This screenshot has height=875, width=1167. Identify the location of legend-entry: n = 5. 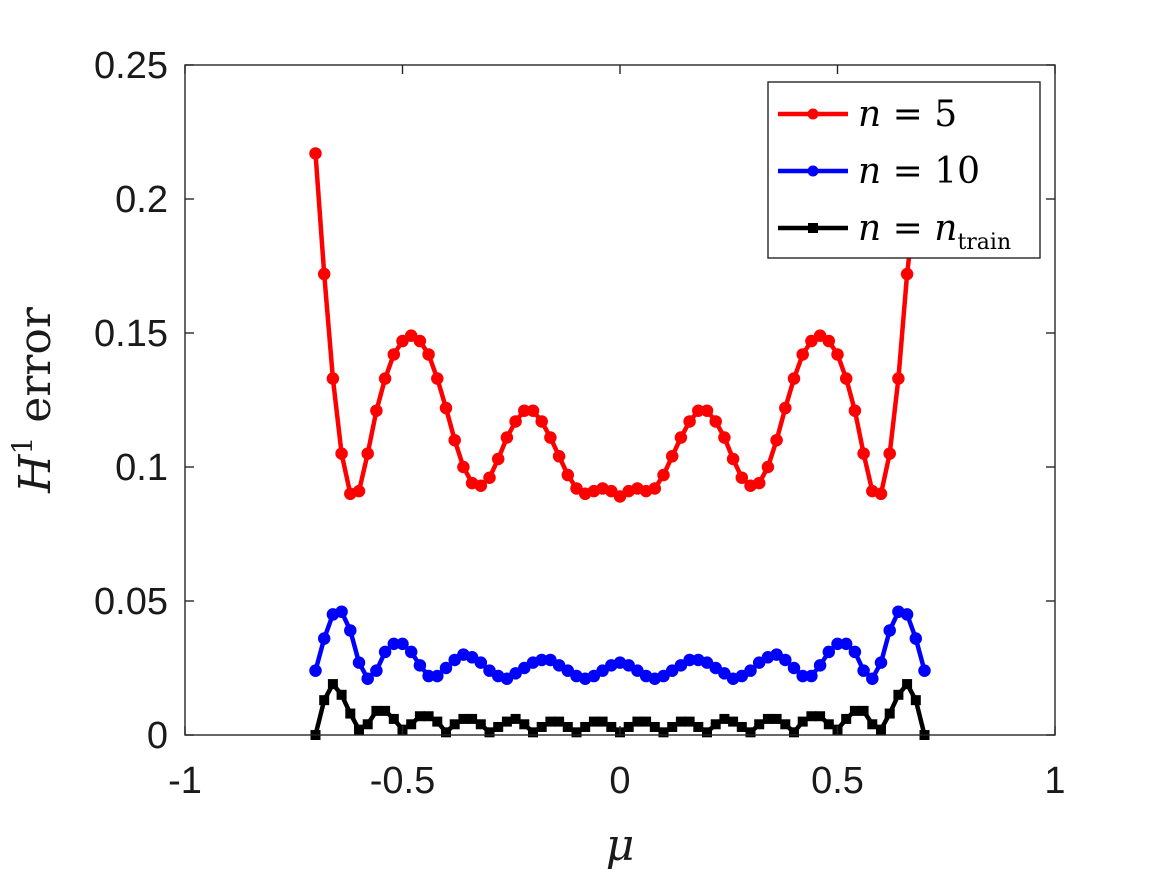
(867, 114).